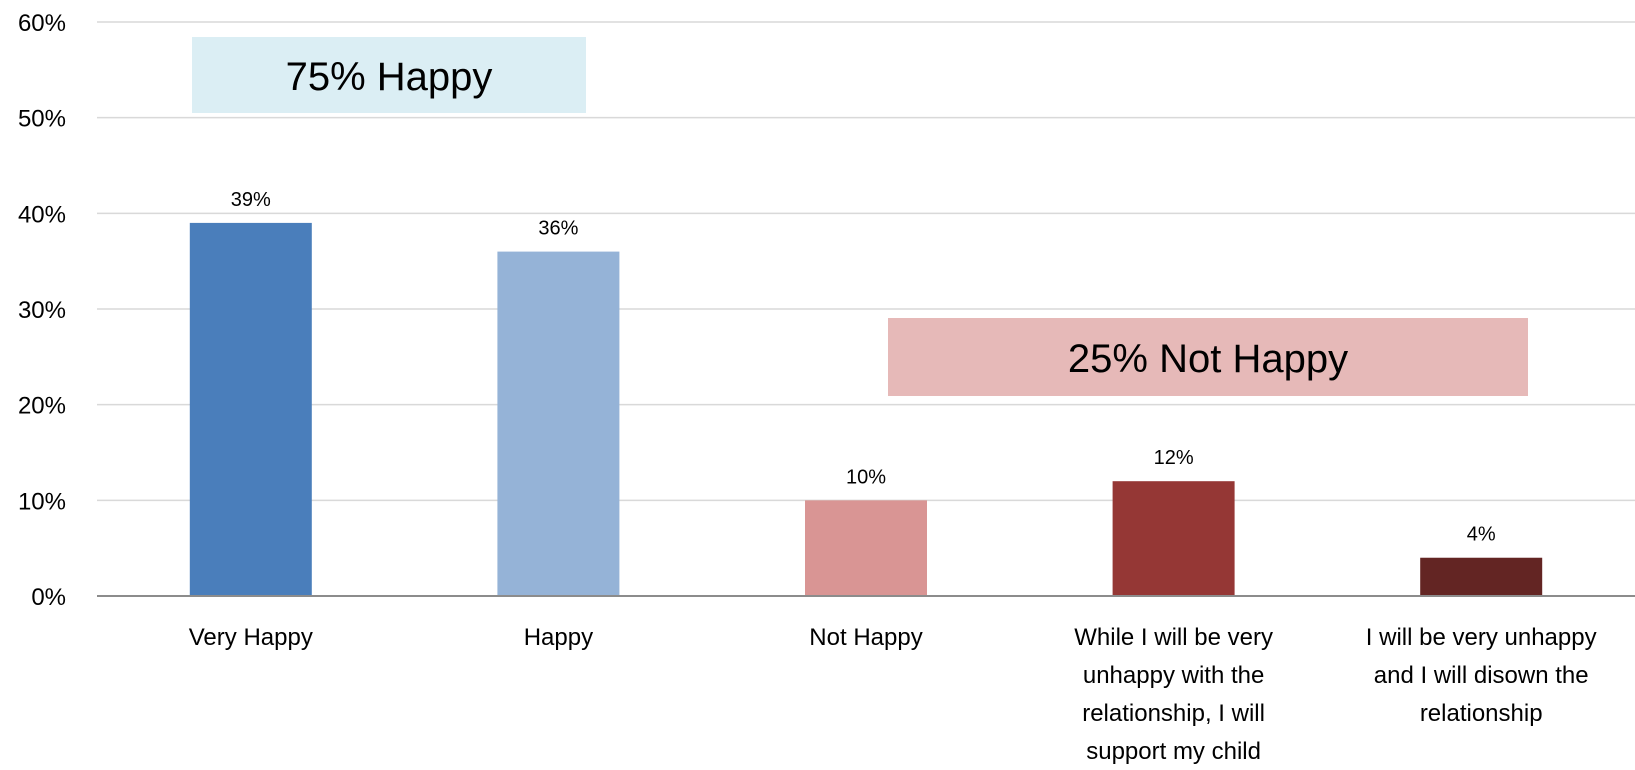 The height and width of the screenshot is (770, 1635). I want to click on category-label: Not Happy, so click(865, 637).